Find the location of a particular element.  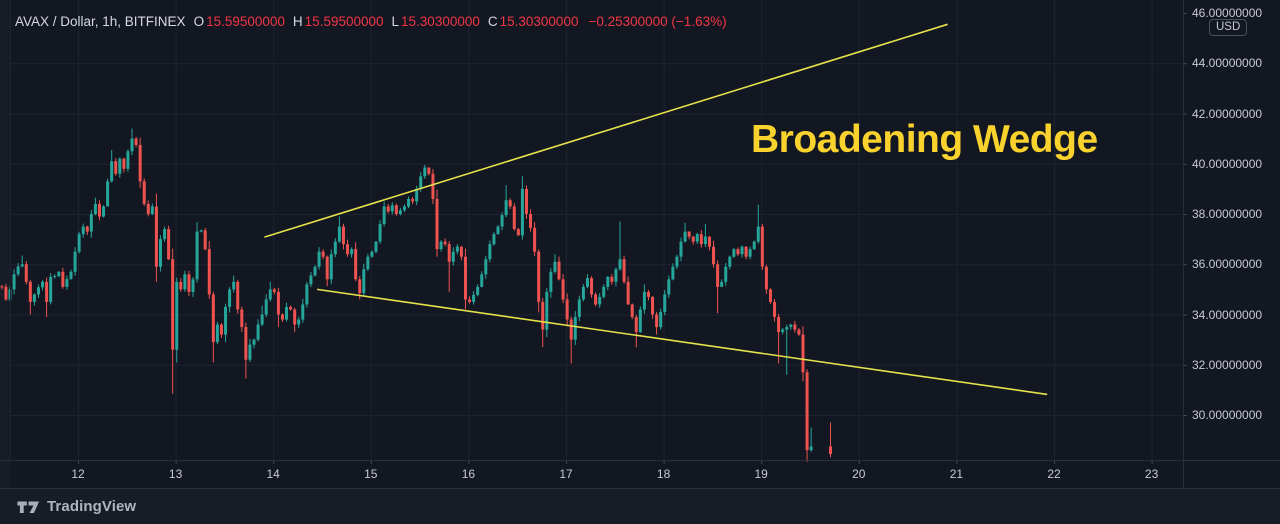

time-axis-label: 12 is located at coordinates (78, 474).